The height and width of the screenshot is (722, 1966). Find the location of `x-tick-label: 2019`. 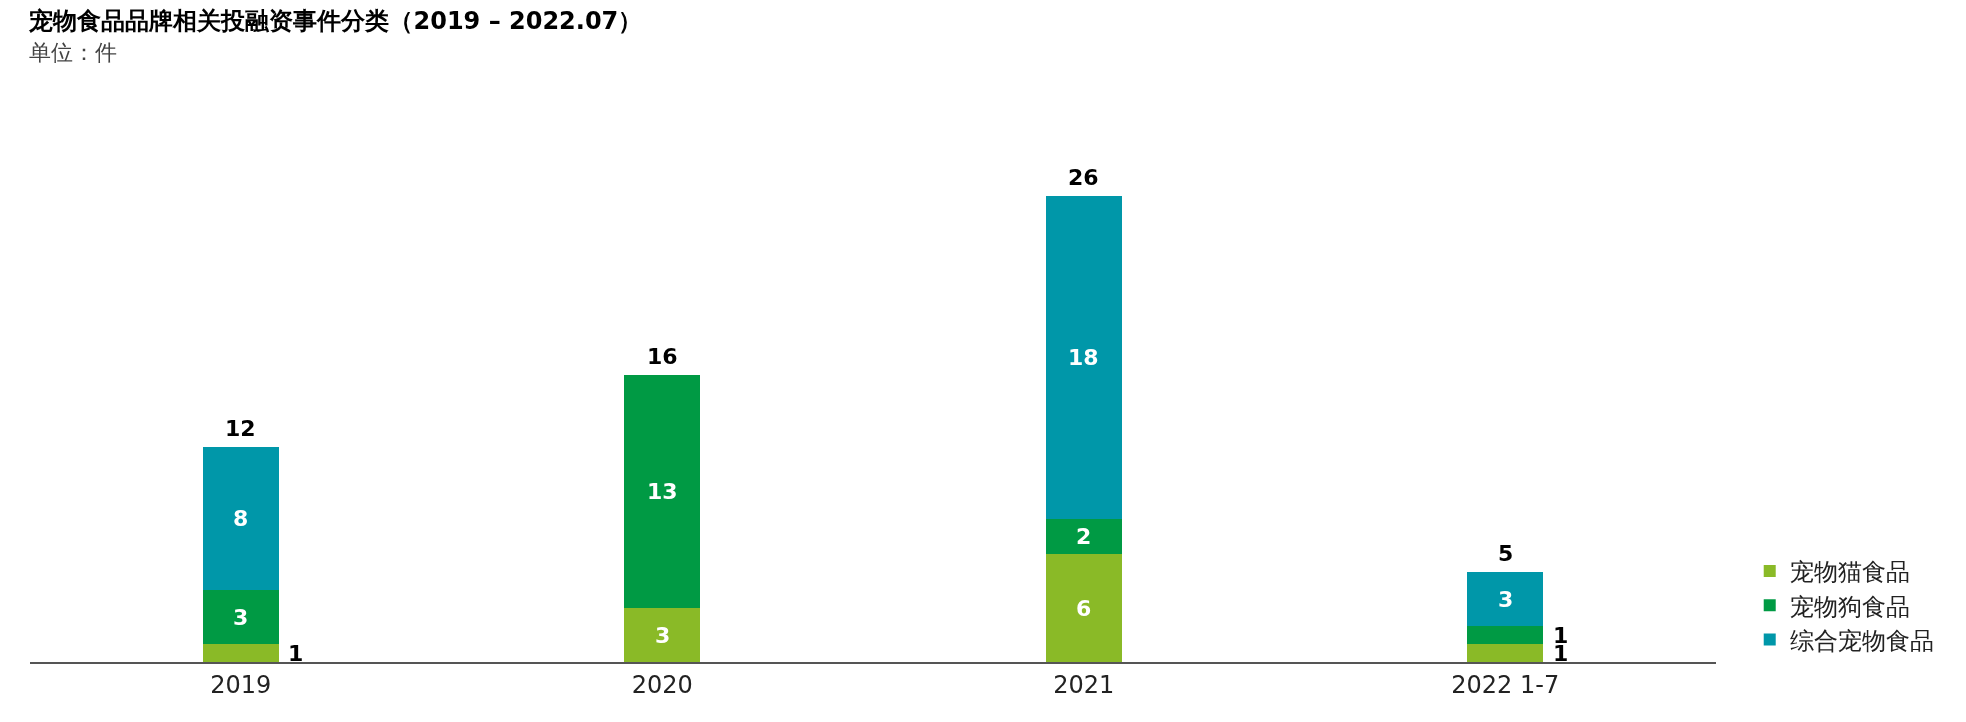

x-tick-label: 2019 is located at coordinates (241, 684).